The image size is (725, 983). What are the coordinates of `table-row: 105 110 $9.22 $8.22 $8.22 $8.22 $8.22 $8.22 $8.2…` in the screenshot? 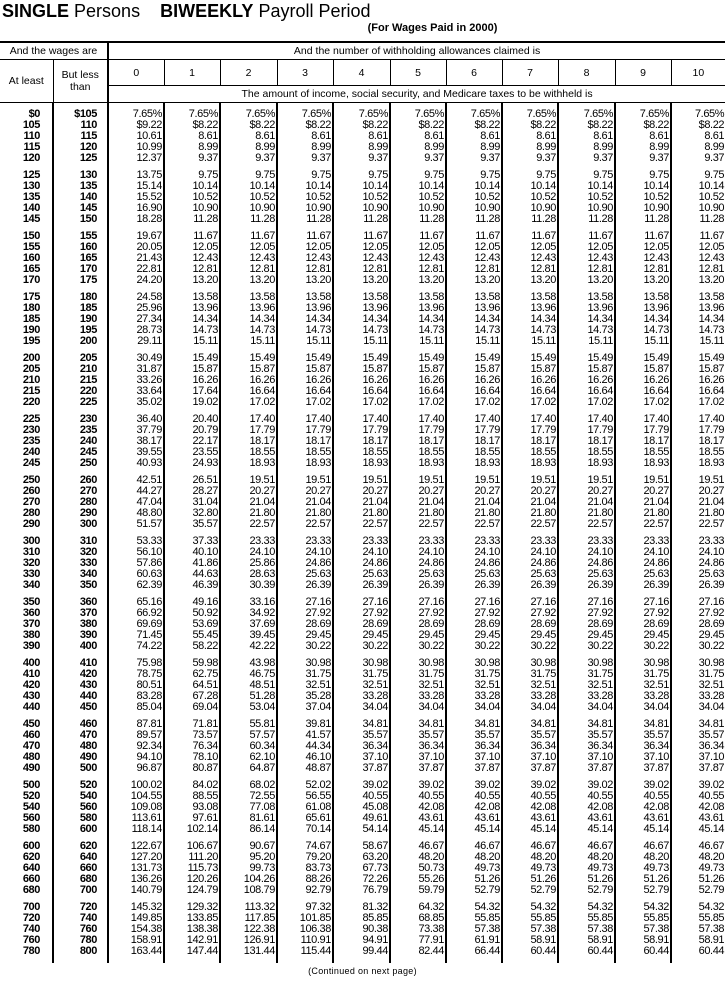 It's located at (362, 125).